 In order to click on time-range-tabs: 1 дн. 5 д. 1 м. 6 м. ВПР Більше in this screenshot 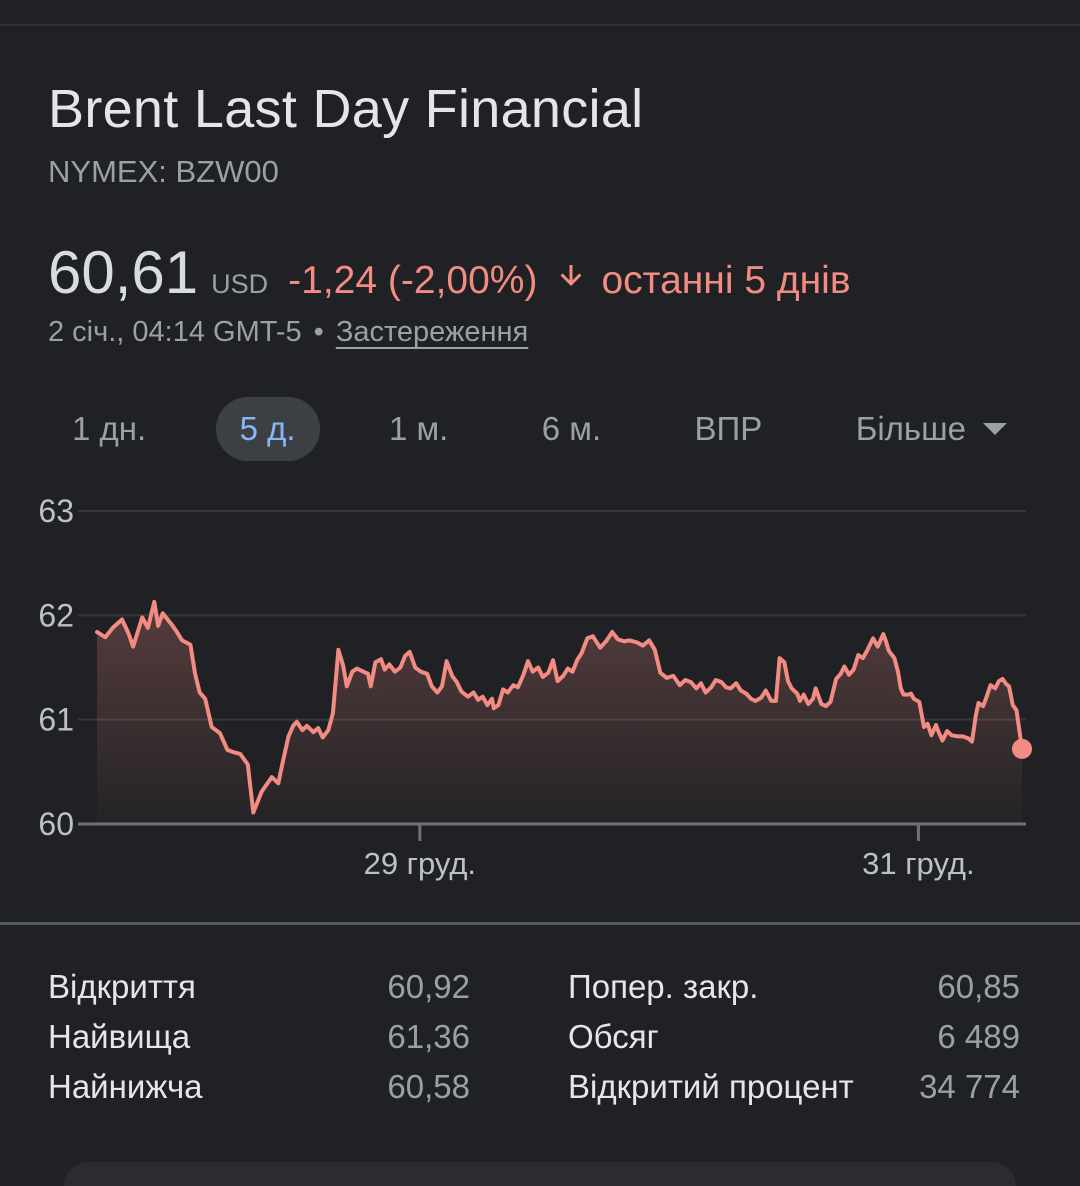, I will do `click(540, 429)`.